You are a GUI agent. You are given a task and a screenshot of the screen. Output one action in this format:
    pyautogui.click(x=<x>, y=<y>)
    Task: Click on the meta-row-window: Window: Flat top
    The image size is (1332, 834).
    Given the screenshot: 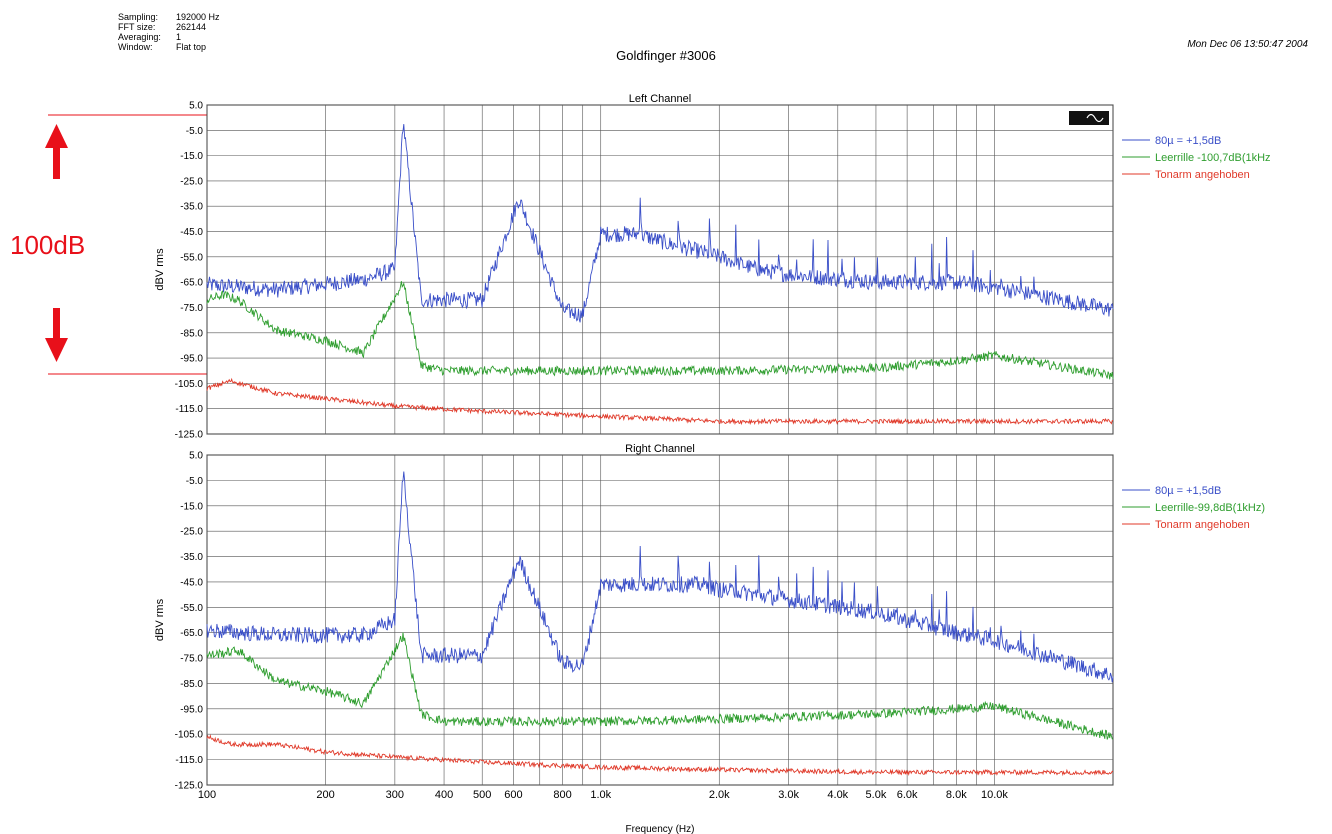 What is the action you would take?
    pyautogui.click(x=169, y=47)
    